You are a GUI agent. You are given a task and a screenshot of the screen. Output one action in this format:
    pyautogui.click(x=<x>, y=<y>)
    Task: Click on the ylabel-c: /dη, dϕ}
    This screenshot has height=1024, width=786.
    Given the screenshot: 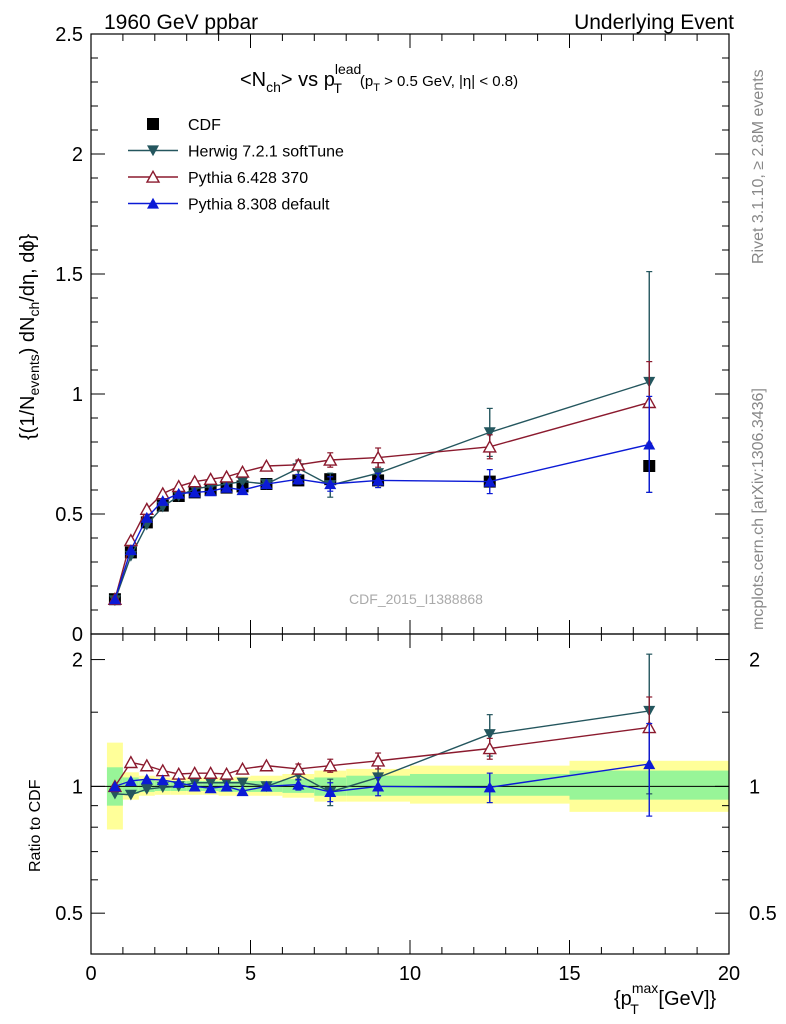 What is the action you would take?
    pyautogui.click(x=28, y=267)
    